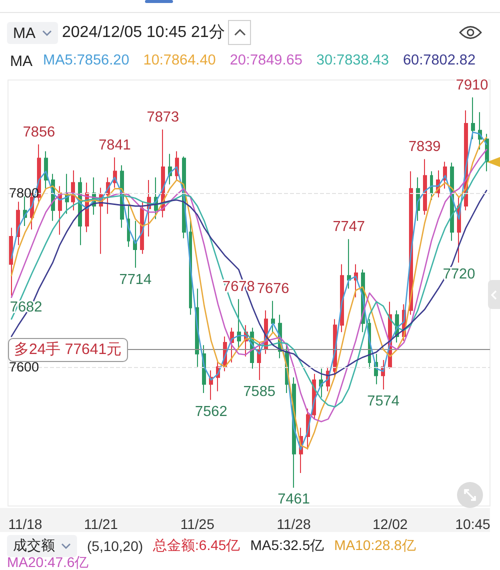 This screenshot has width=500, height=570. Describe the element at coordinates (196, 546) in the screenshot. I see `text: 总金额:6.45亿` at that location.